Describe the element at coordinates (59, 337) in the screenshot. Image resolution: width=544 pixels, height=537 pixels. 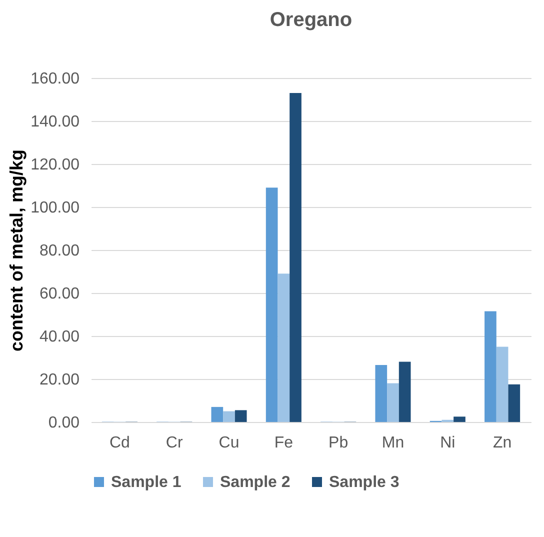
I see `y-tick-label: 40.00` at that location.